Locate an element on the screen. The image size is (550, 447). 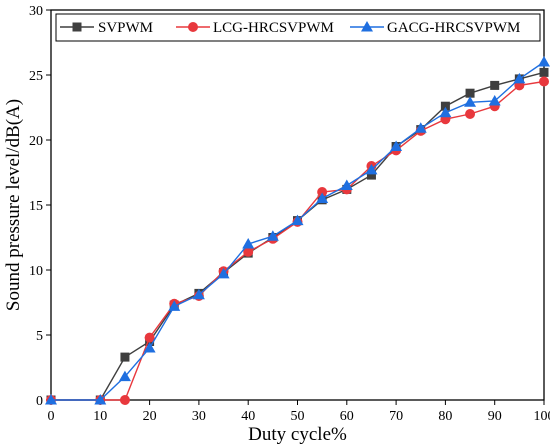
y-tick-label: 5 is located at coordinates (39, 336).